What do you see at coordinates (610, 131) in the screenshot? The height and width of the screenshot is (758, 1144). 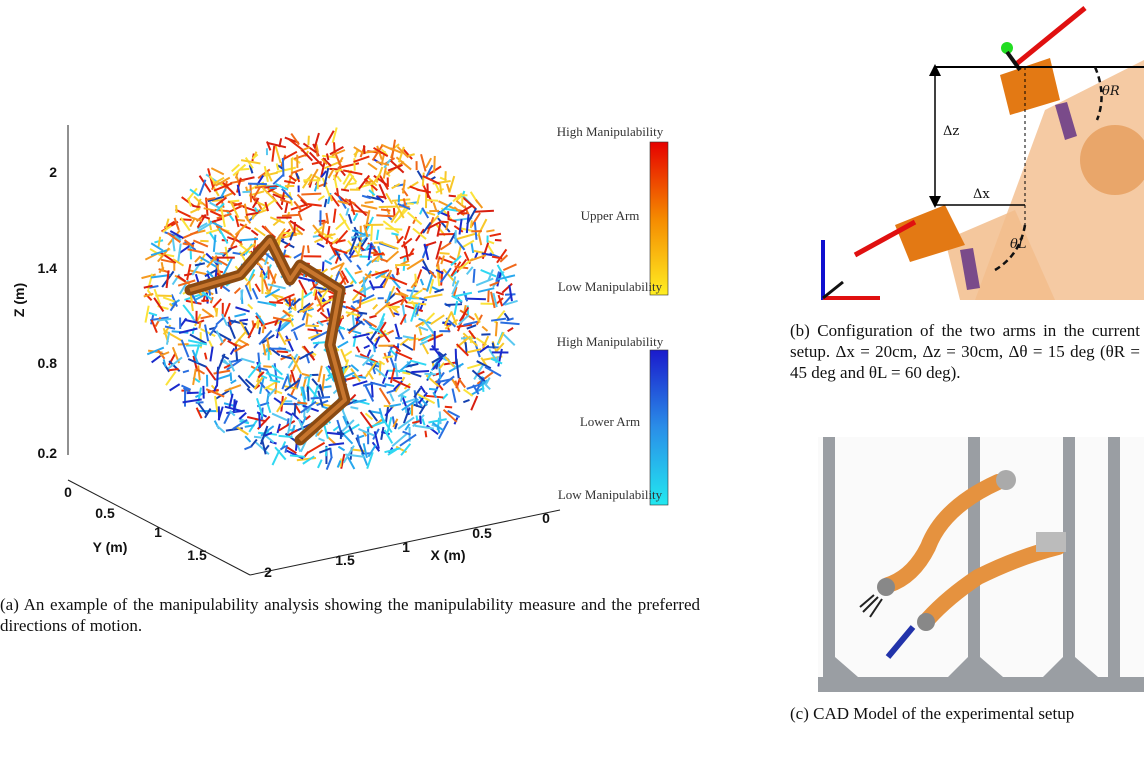 I see `colorbar-label: High Manipulability` at bounding box center [610, 131].